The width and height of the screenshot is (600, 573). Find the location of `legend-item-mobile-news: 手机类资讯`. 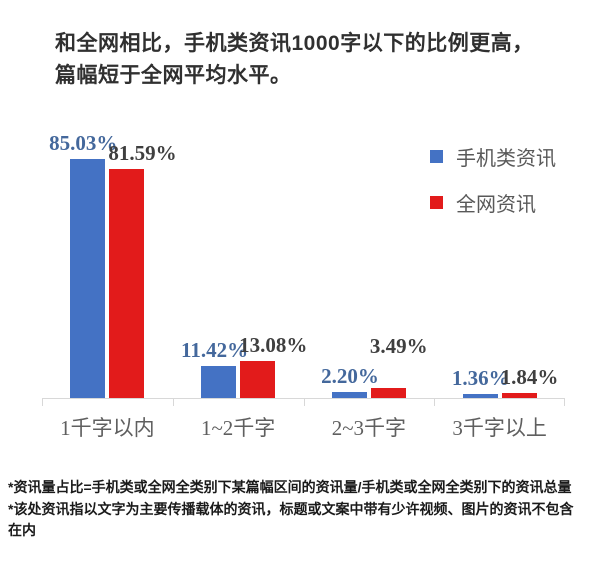

legend-item-mobile-news: 手机类资讯 is located at coordinates (493, 156).